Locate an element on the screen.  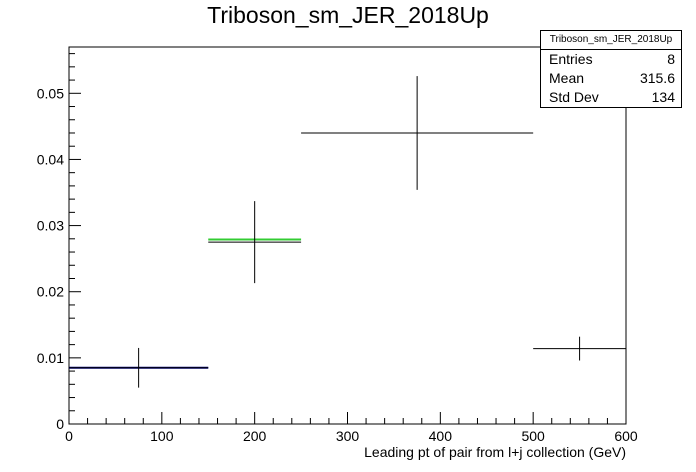
mean-value: 315.6 is located at coordinates (657, 78).